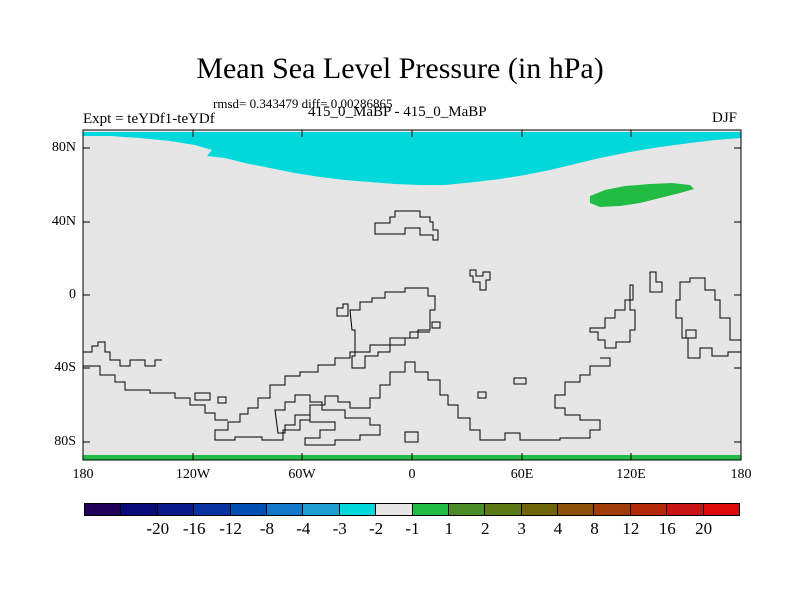  What do you see at coordinates (400, 68) in the screenshot?
I see `plot-title: Mean Sea Level Pressure (in hPa)` at bounding box center [400, 68].